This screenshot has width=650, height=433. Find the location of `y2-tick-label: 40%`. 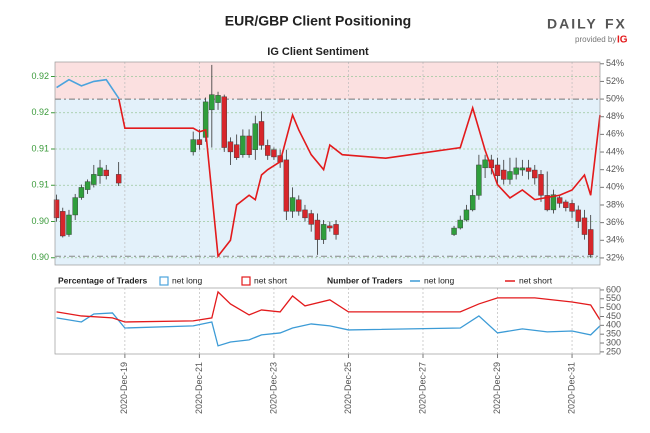

y2-tick-label: 40% is located at coordinates (615, 187).